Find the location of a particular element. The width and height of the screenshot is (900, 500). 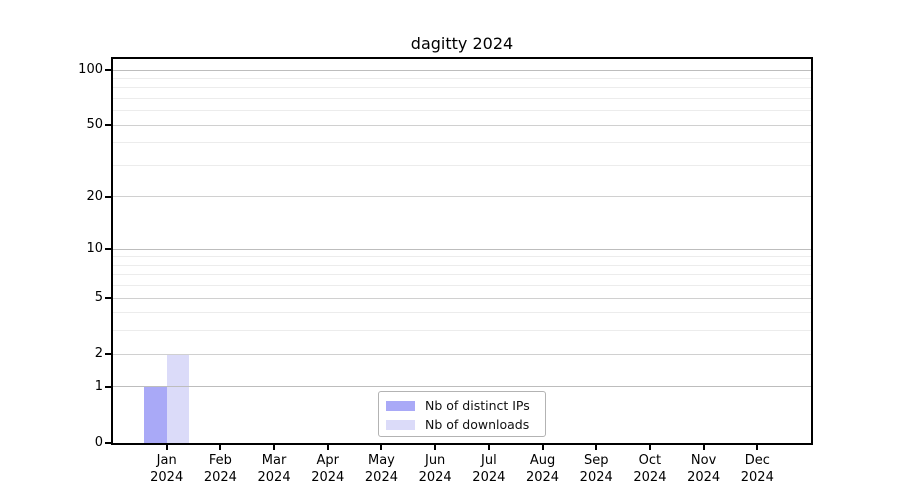

x-tick-label-aug: Aug 2024 is located at coordinates (543, 469).